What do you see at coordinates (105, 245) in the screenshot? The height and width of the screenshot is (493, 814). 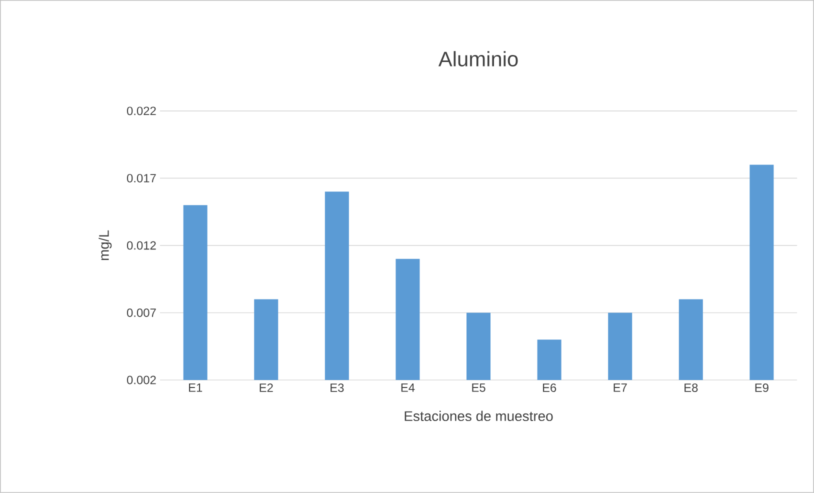 I see `y-axis-title: mg/L` at bounding box center [105, 245].